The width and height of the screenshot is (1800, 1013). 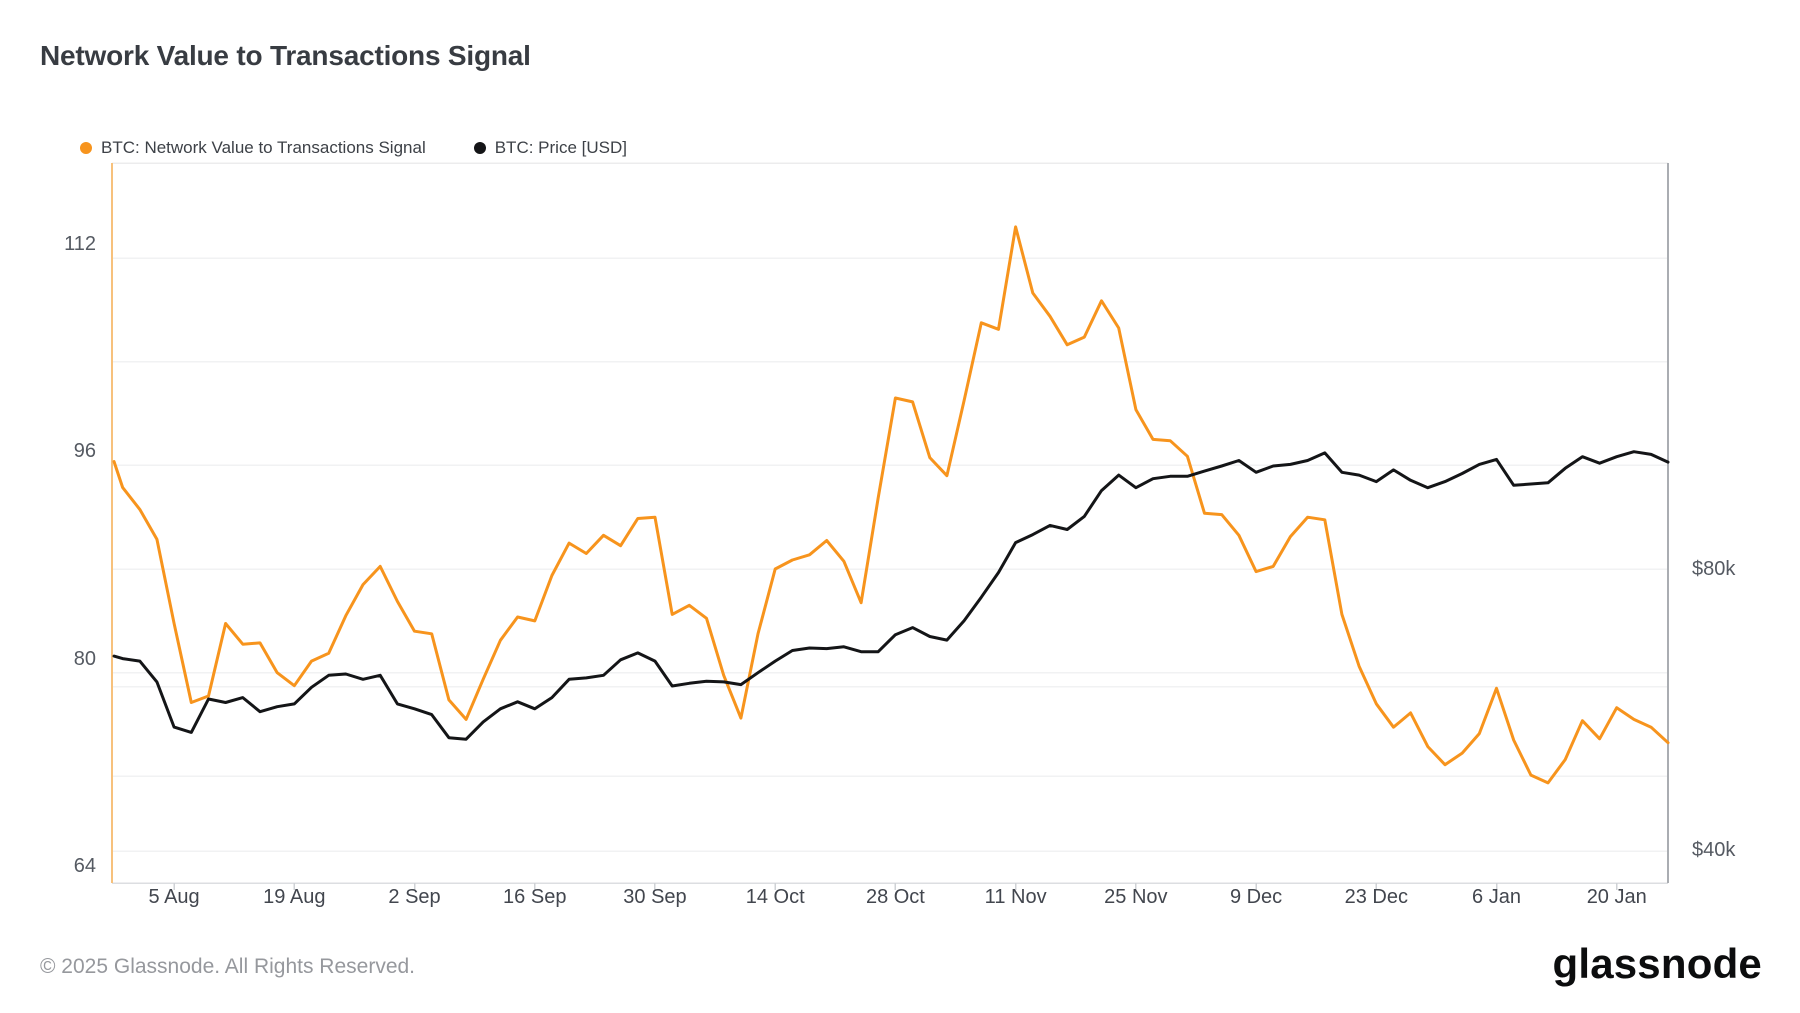 What do you see at coordinates (414, 897) in the screenshot?
I see `x-axis-tick-label: 2 Sep` at bounding box center [414, 897].